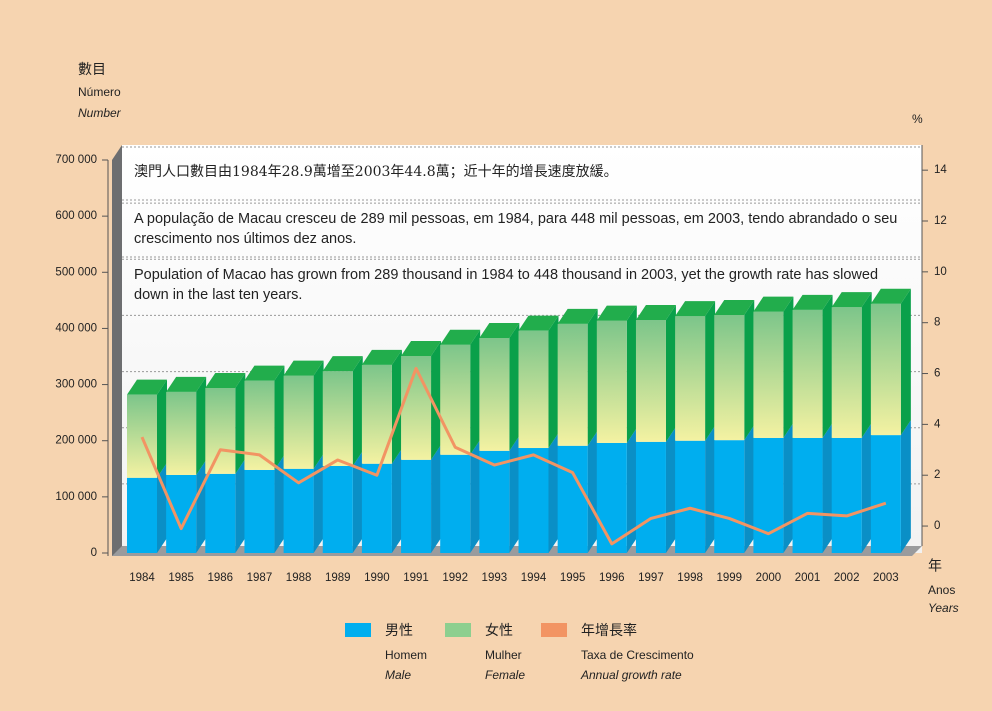  Describe the element at coordinates (299, 578) in the screenshot. I see `x-tick-label: 1988` at that location.